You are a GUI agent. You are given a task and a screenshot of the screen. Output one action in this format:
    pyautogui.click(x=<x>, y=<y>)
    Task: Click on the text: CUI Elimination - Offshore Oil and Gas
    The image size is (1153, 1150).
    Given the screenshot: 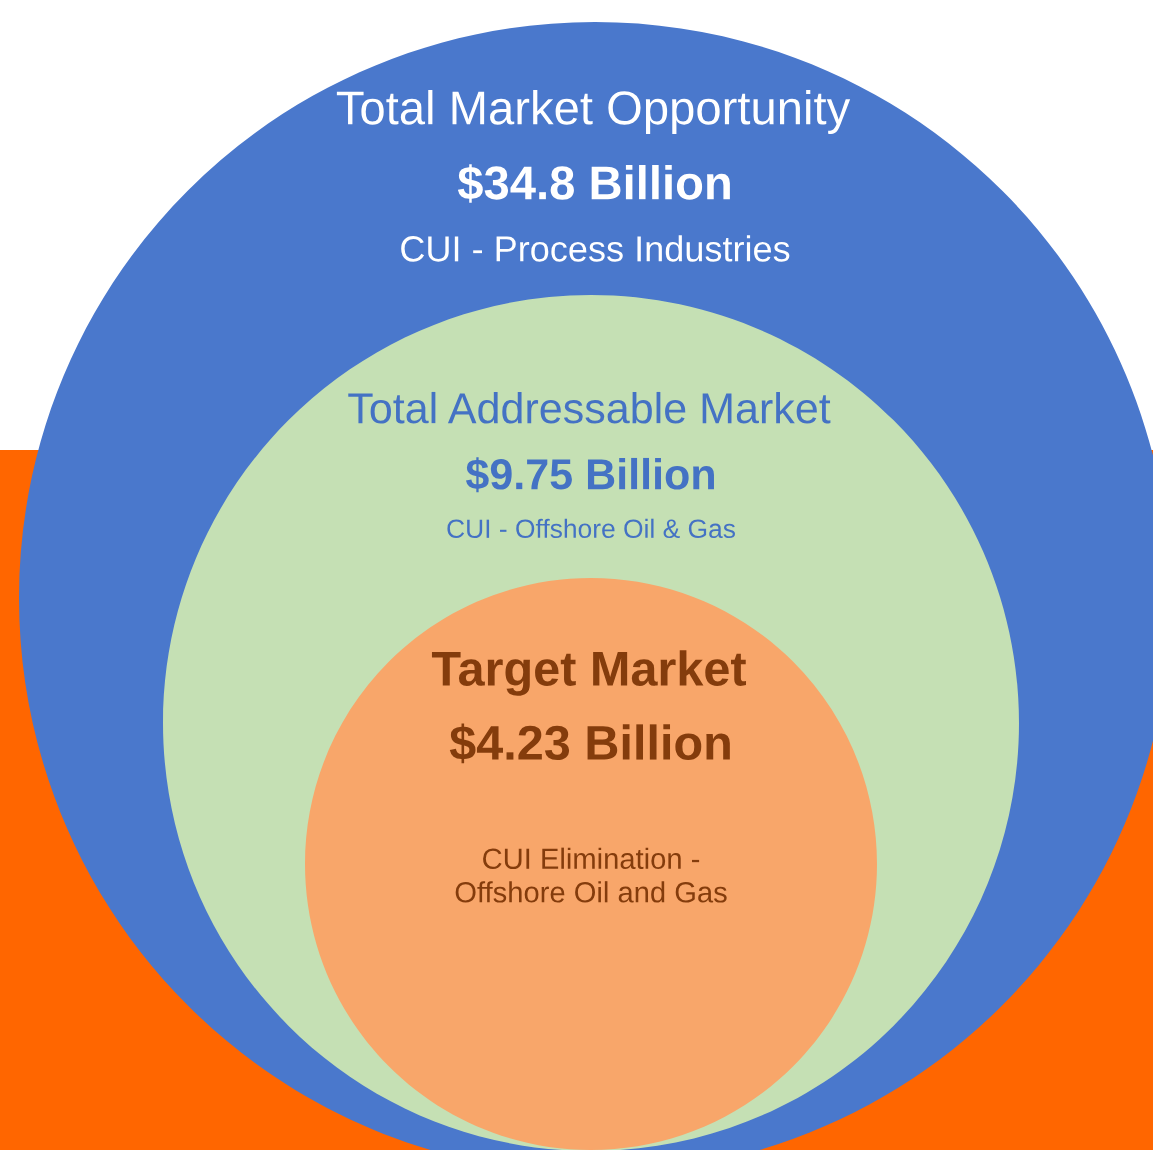 What is the action you would take?
    pyautogui.click(x=591, y=875)
    